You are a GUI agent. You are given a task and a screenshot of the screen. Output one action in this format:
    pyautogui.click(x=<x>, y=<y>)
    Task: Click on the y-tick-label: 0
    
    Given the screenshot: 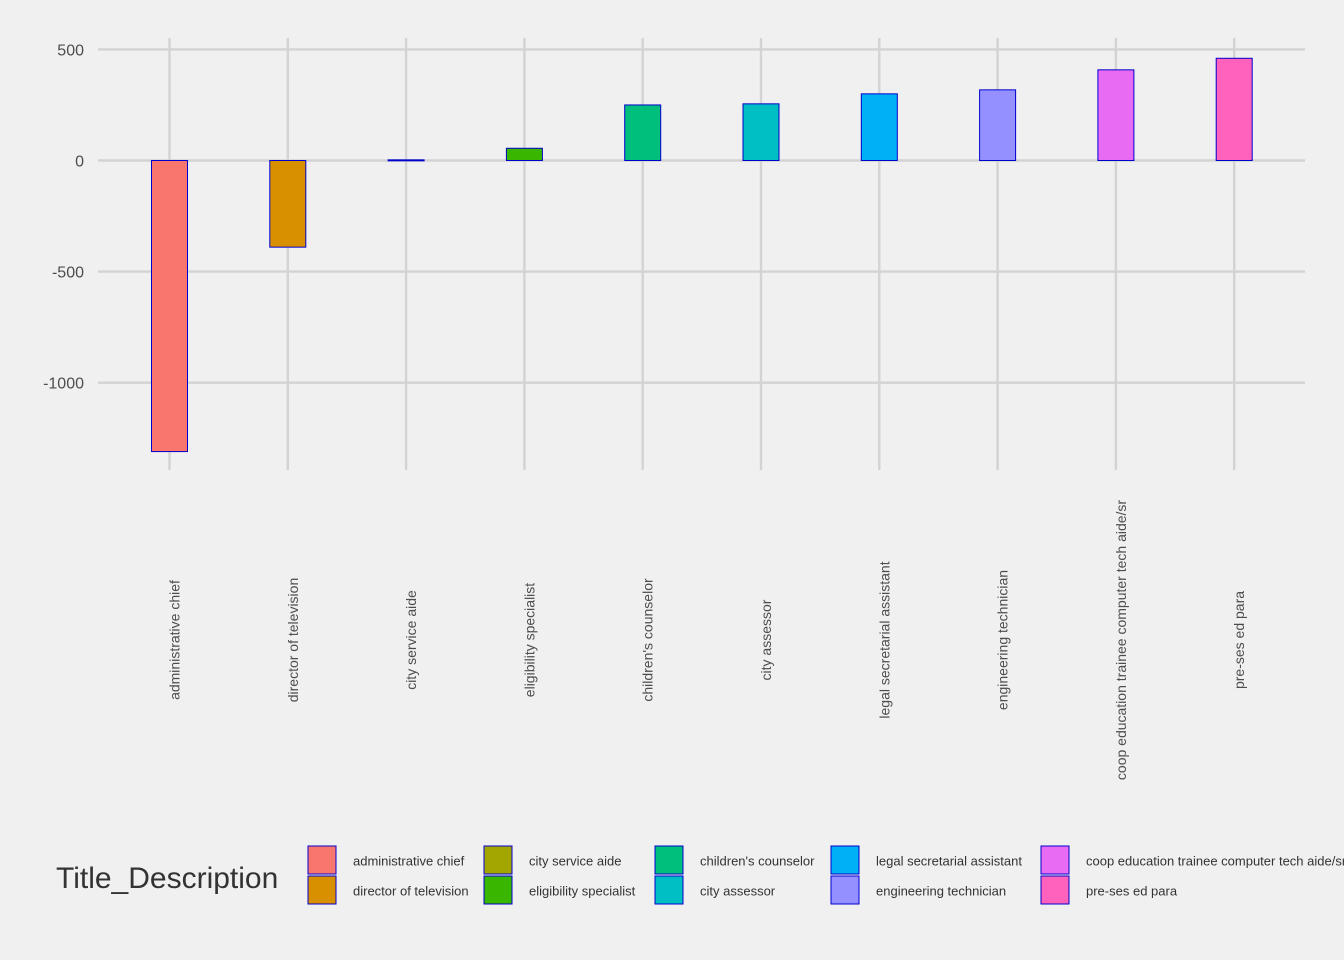 What is the action you would take?
    pyautogui.click(x=79, y=162)
    